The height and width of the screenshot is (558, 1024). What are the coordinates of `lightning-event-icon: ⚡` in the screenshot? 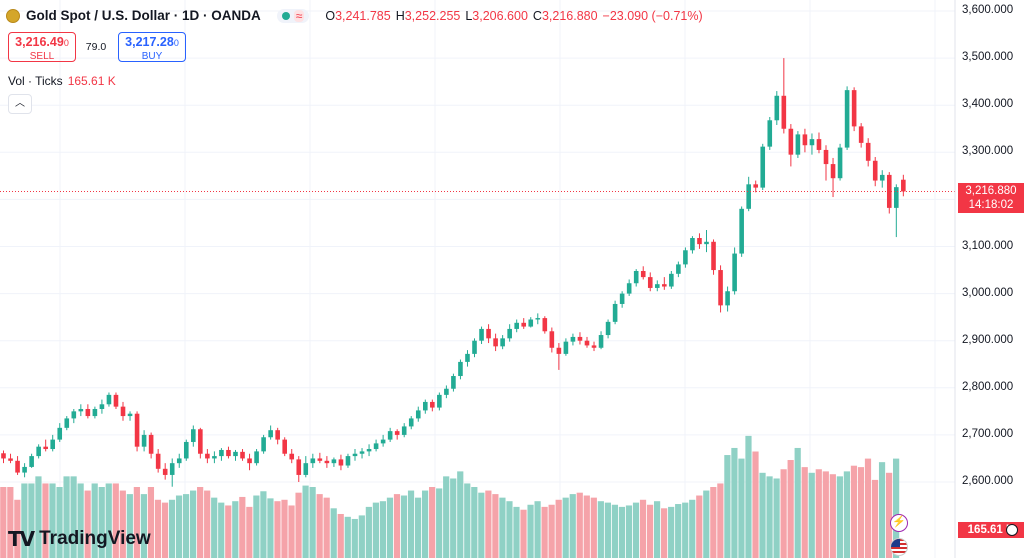 It's located at (899, 523).